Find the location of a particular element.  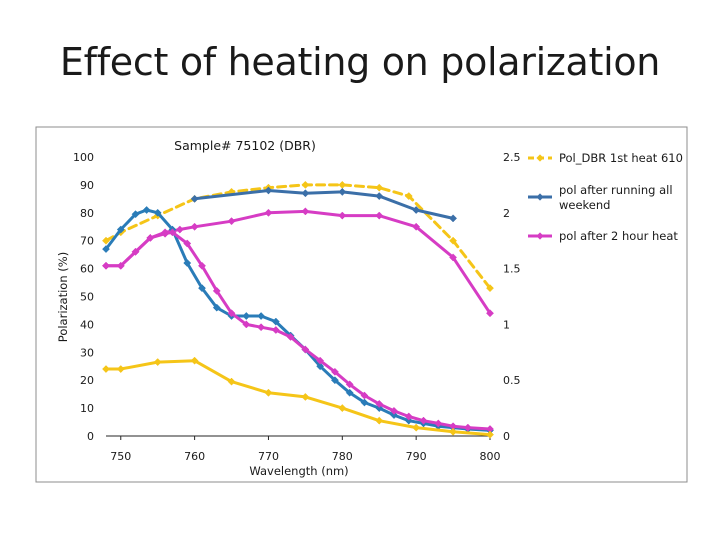

y2-tick-label: 1 is located at coordinates (506, 324).